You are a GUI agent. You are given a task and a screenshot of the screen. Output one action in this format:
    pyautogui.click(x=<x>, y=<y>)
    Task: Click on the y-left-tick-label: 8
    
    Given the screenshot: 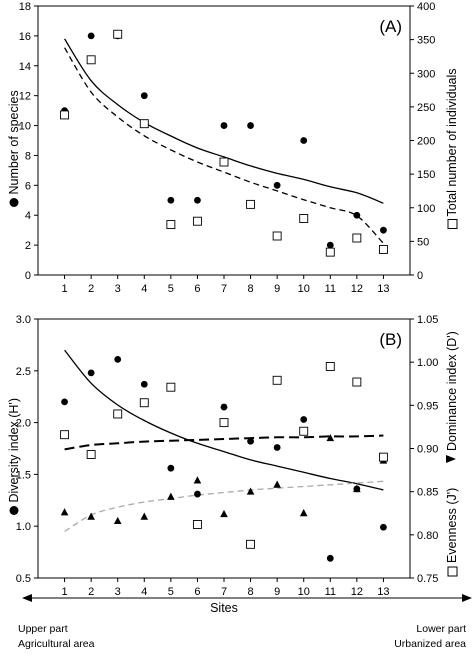 What is the action you would take?
    pyautogui.click(x=28, y=156)
    